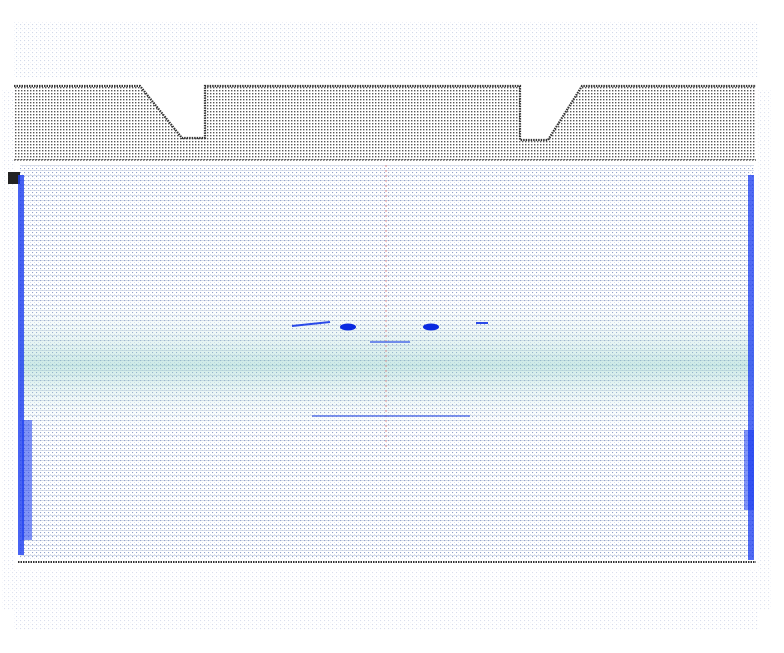 The width and height of the screenshot is (784, 653). What do you see at coordinates (382, 134) in the screenshot?
I see `frame-top-dark-points` at bounding box center [382, 134].